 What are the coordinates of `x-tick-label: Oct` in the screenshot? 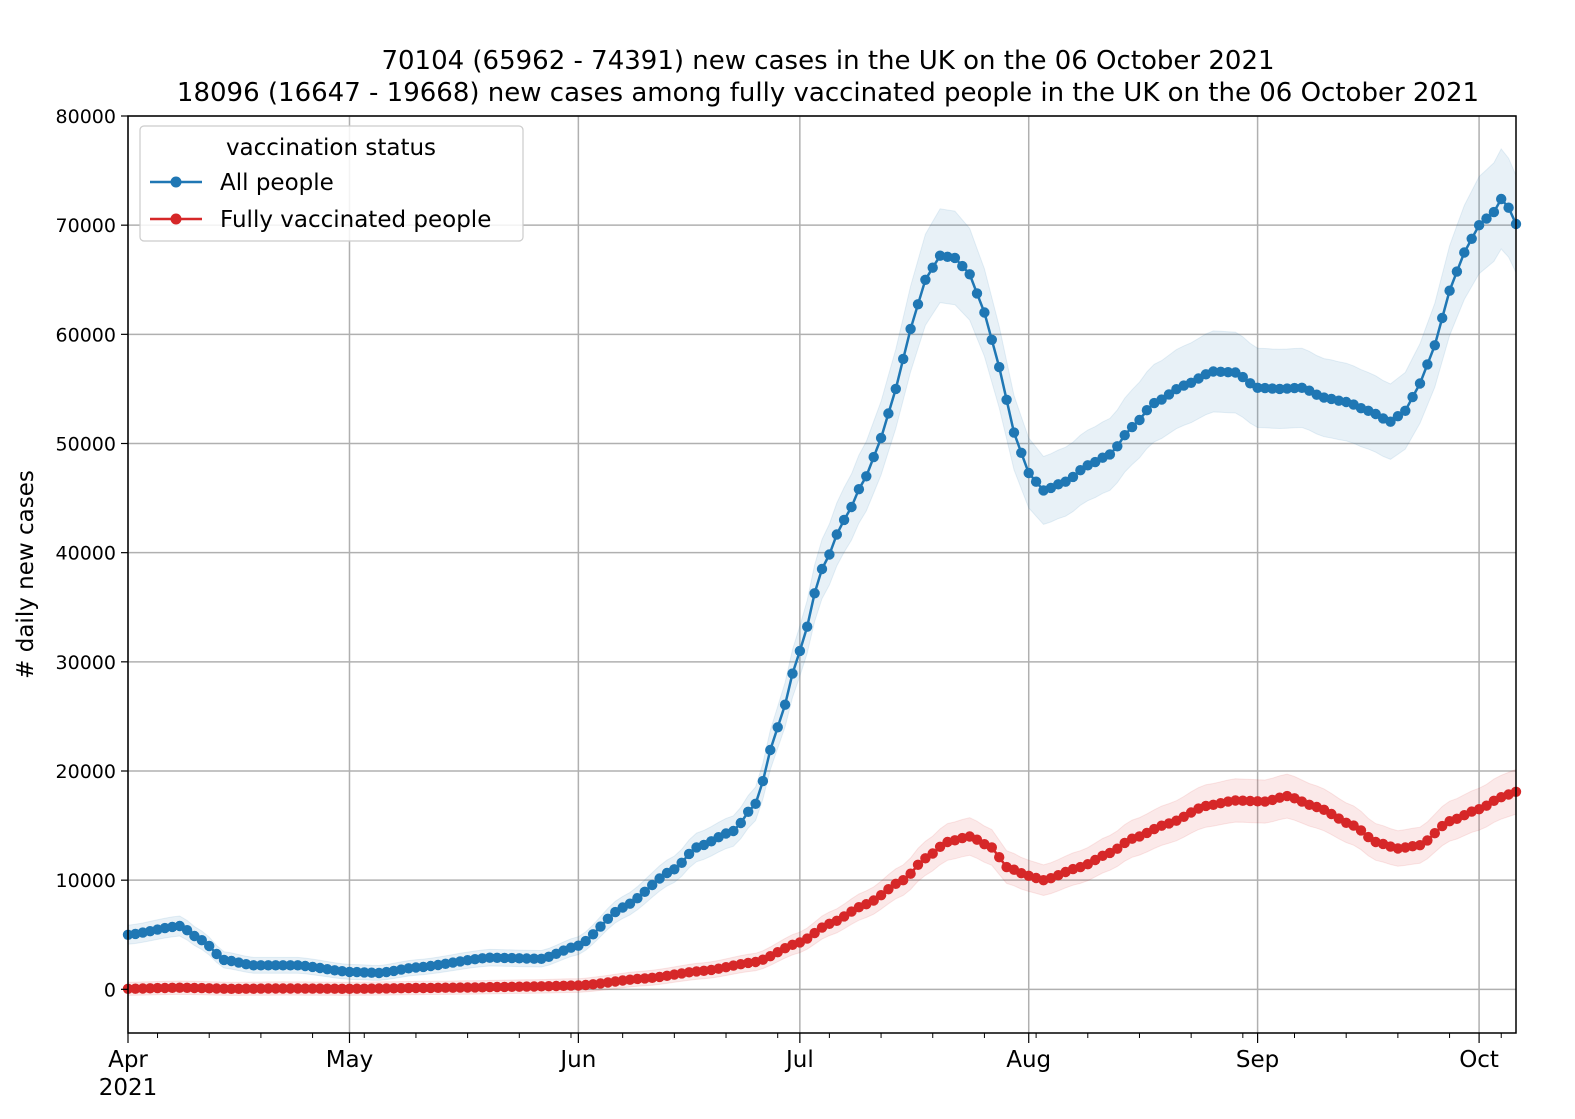 It's located at (1479, 1060).